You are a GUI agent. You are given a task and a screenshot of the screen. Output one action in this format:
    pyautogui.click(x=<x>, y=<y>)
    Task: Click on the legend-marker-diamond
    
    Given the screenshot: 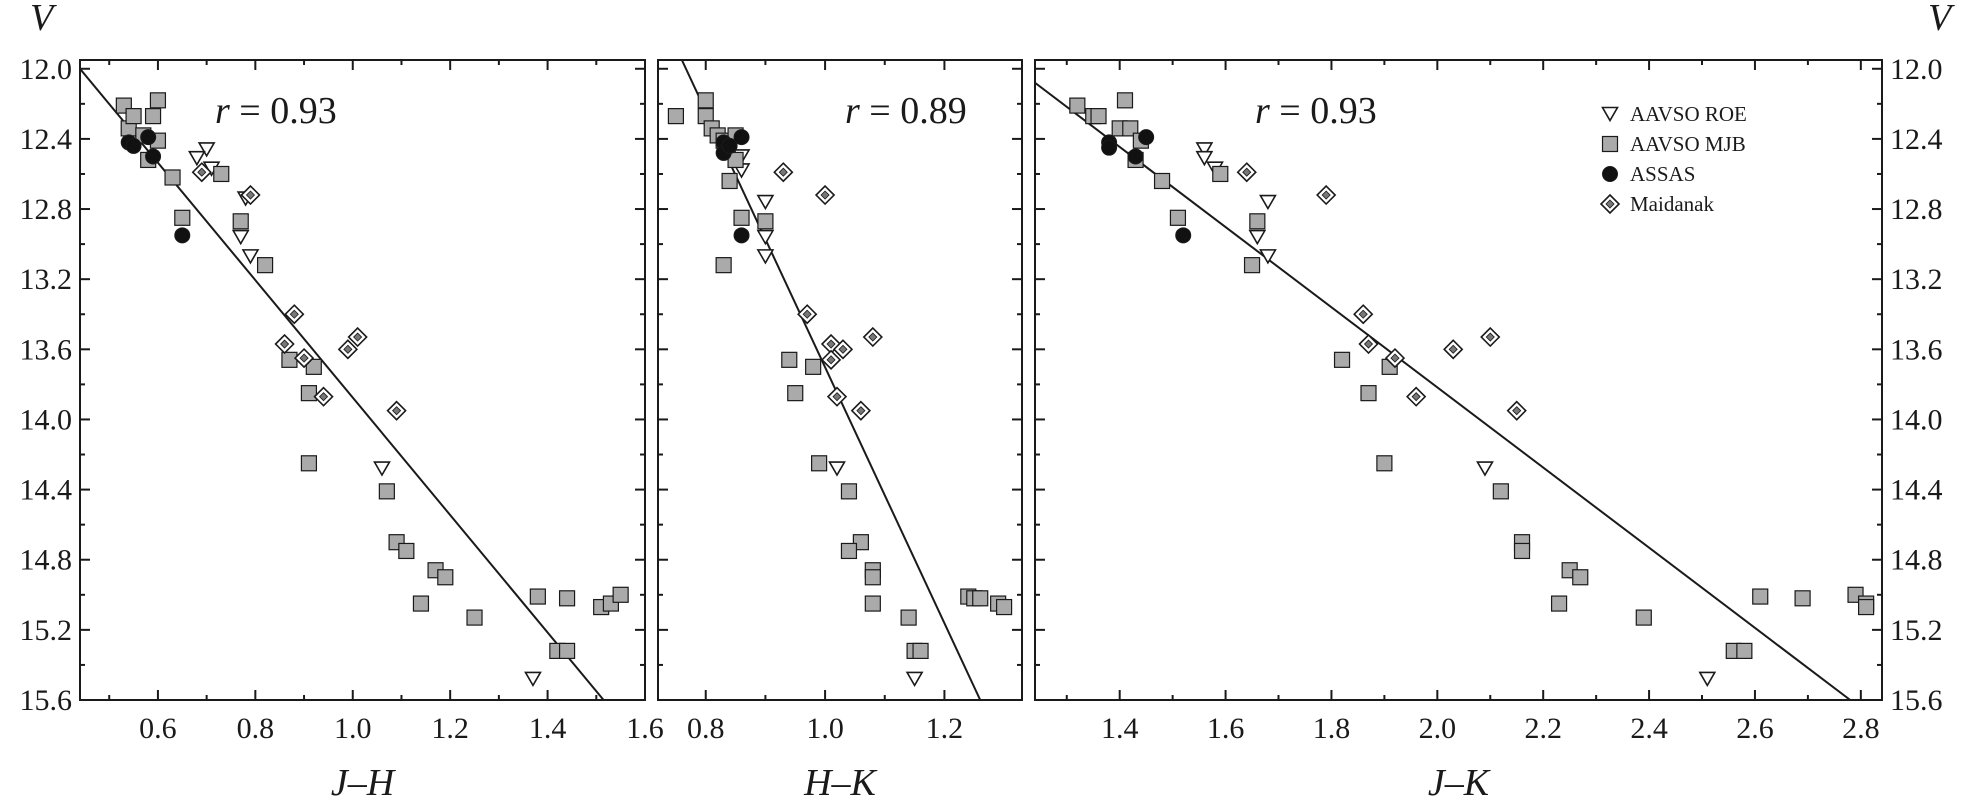 What is the action you would take?
    pyautogui.click(x=1610, y=204)
    